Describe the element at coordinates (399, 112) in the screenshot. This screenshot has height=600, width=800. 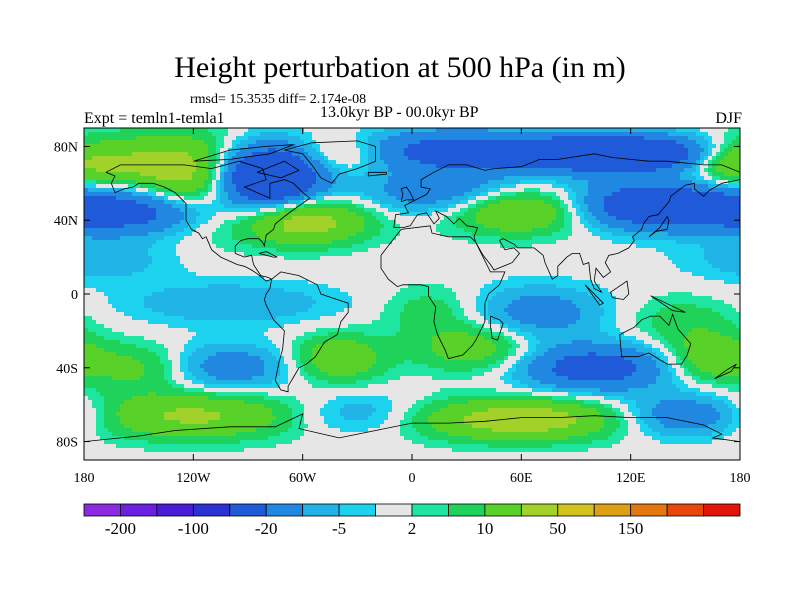
I see `period-label: 13.0kyr BP - 00.0kyr BP` at that location.